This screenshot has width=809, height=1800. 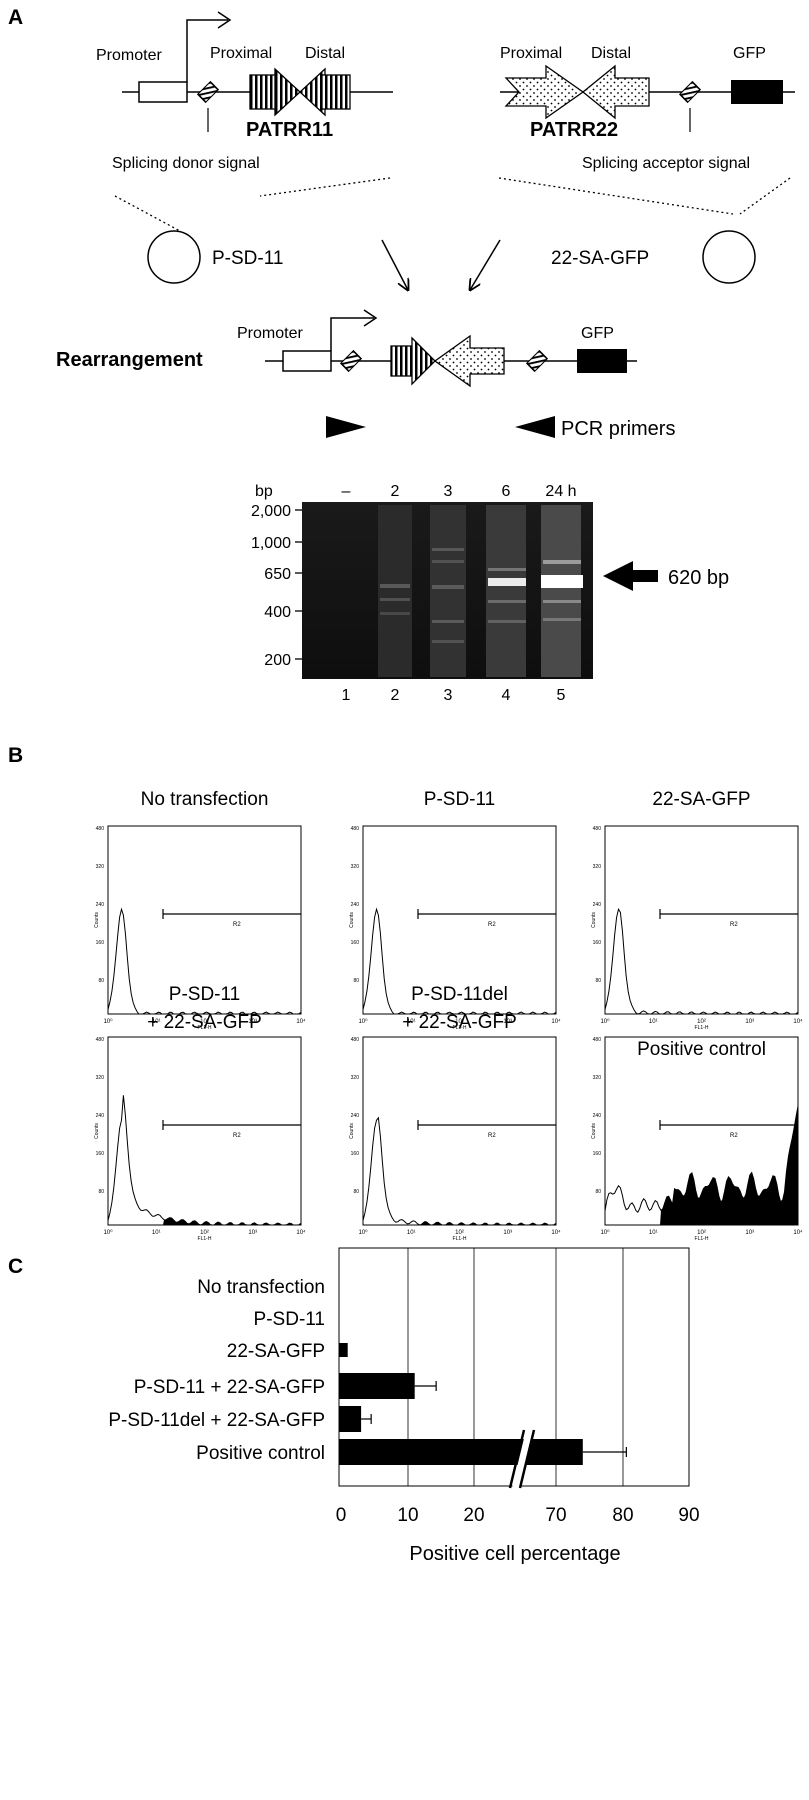 I want to click on splice-acceptor-label: Splicing acceptor signal, so click(x=666, y=163).